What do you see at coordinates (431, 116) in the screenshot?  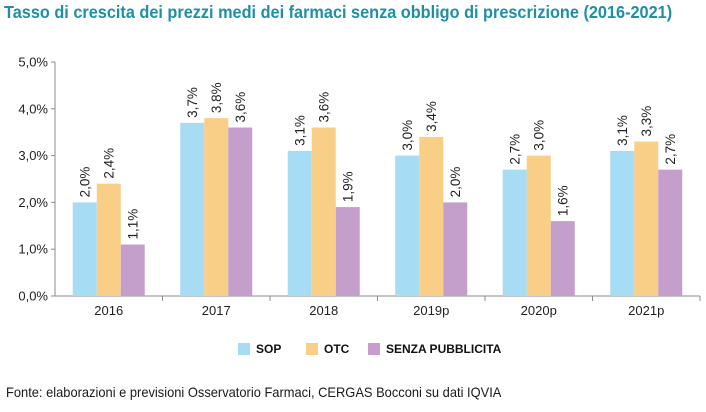 I see `data-label: 3,4%` at bounding box center [431, 116].